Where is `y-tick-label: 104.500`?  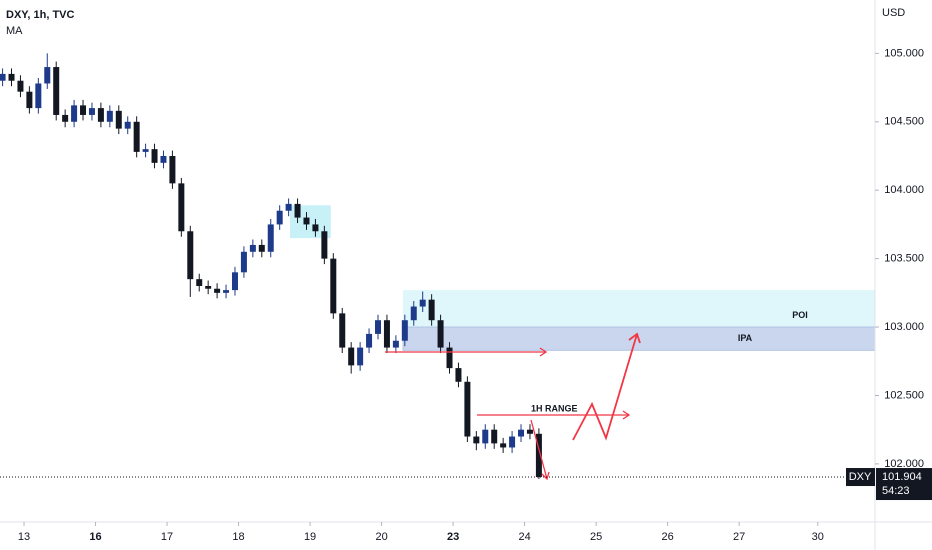
y-tick-label: 104.500 is located at coordinates (904, 122).